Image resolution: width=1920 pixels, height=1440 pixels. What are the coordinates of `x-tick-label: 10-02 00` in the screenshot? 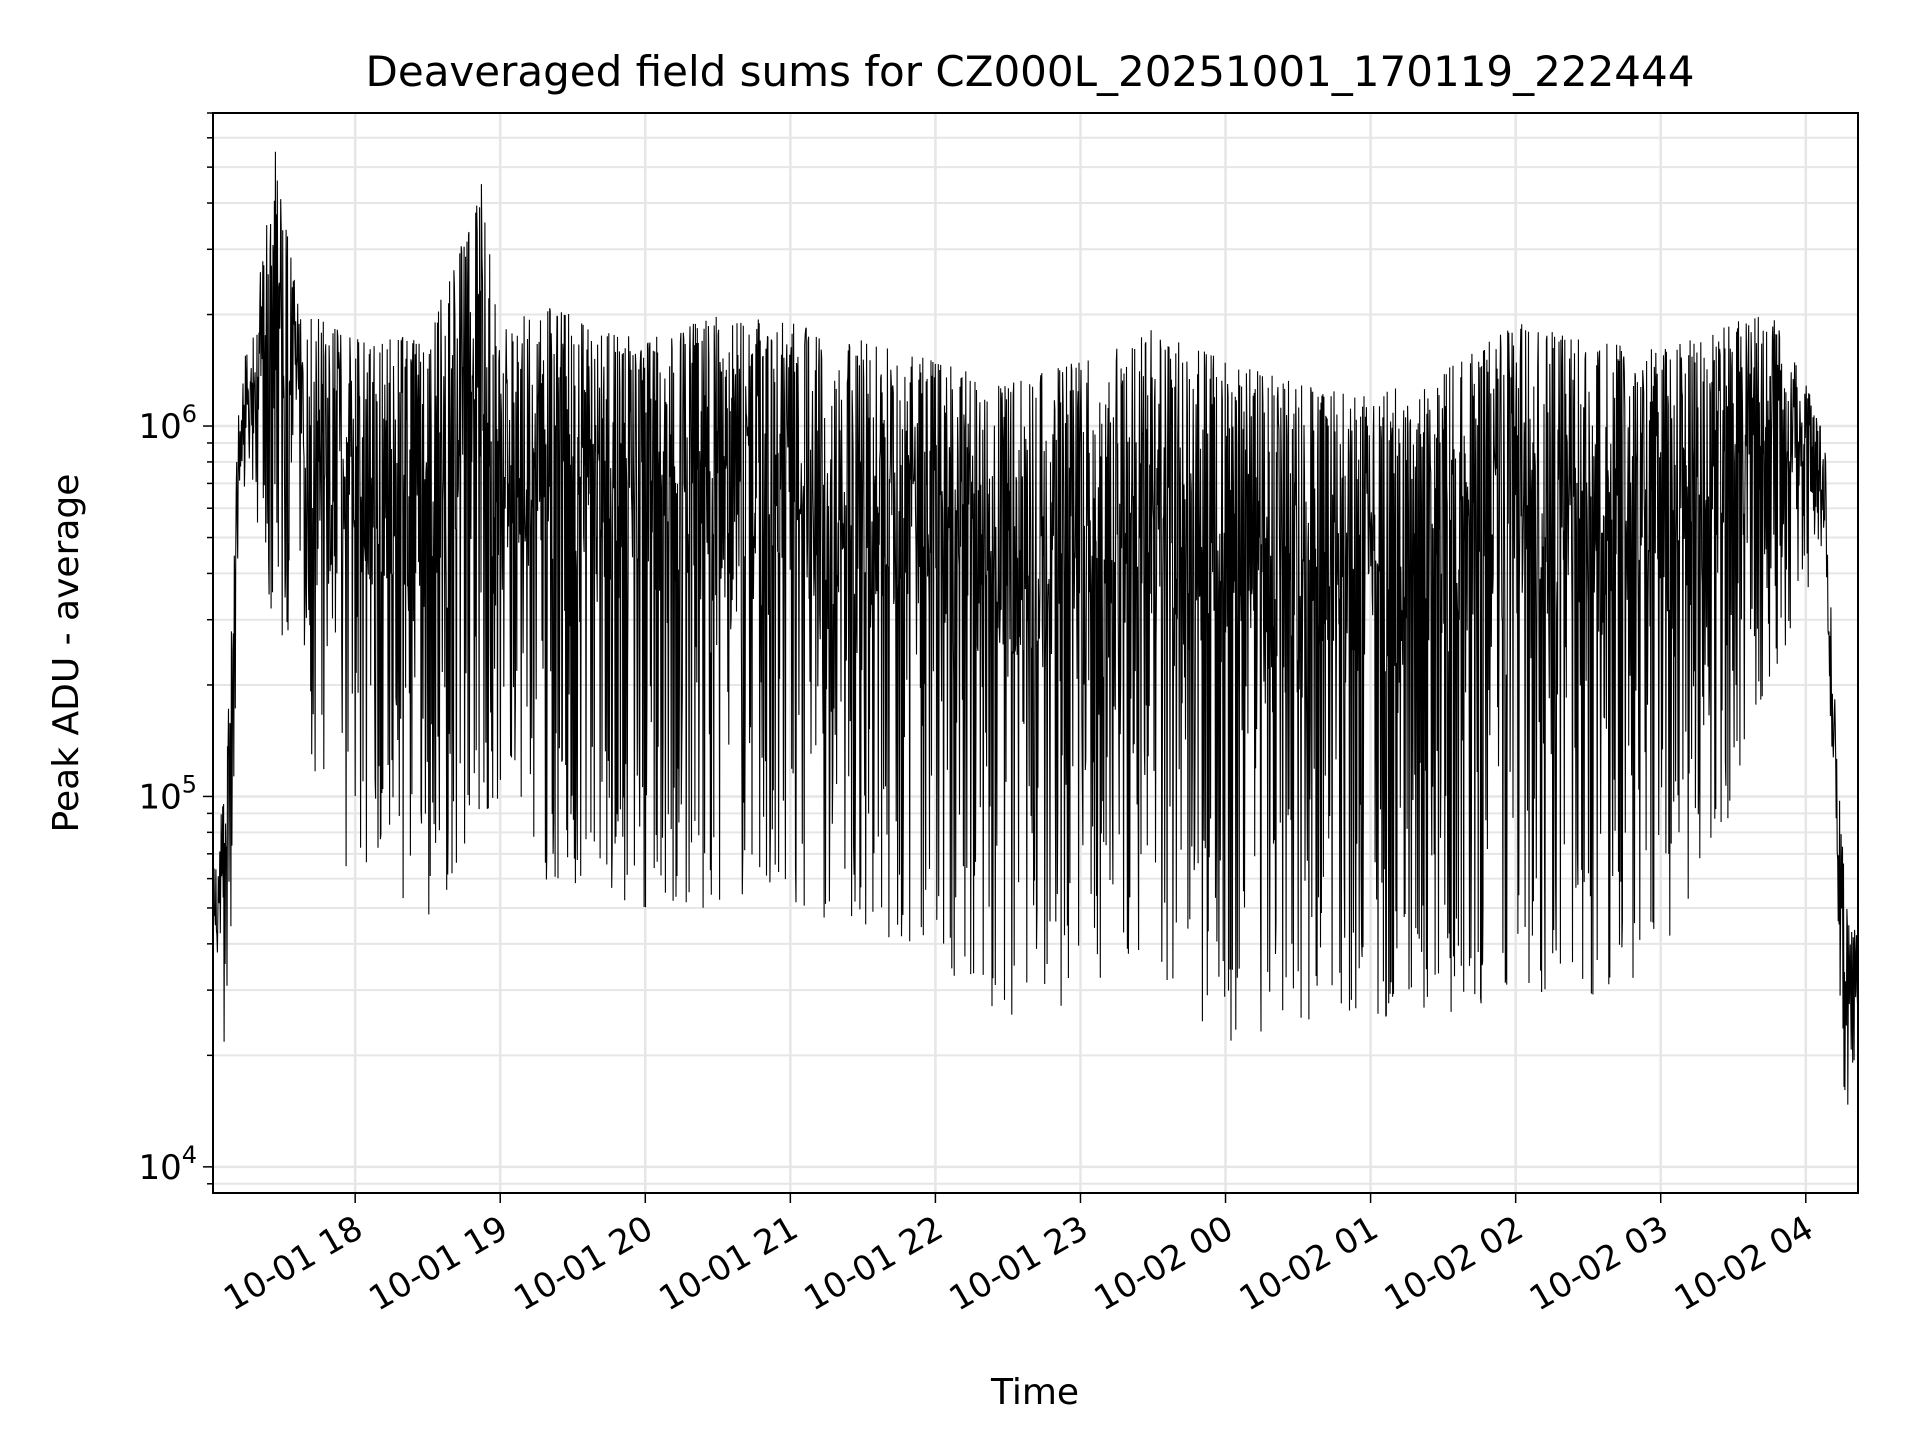 It's located at (1164, 1263).